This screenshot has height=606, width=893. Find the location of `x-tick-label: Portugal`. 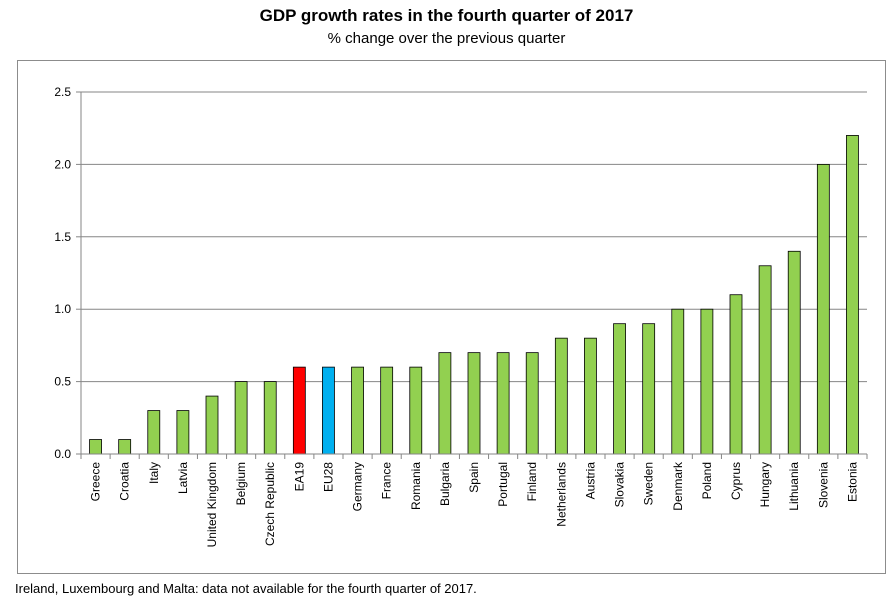

x-tick-label: Portugal is located at coordinates (503, 484).